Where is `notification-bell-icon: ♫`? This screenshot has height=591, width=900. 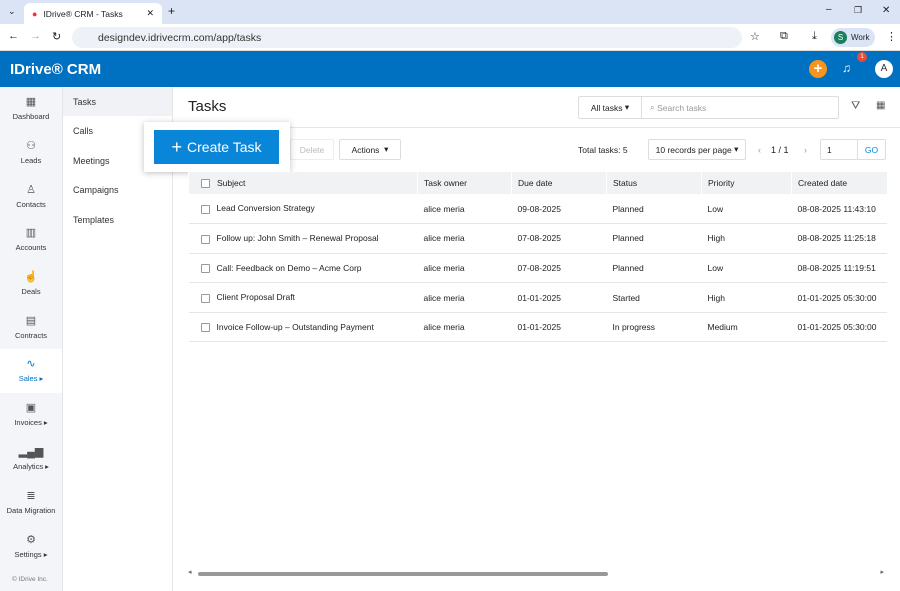 notification-bell-icon: ♫ is located at coordinates (846, 68).